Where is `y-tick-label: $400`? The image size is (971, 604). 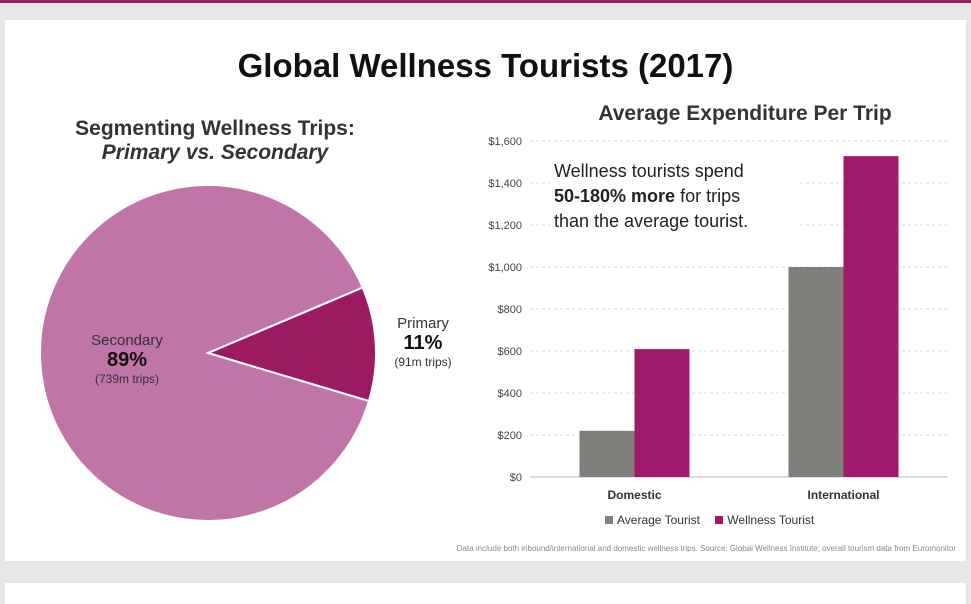
y-tick-label: $400 is located at coordinates (510, 394).